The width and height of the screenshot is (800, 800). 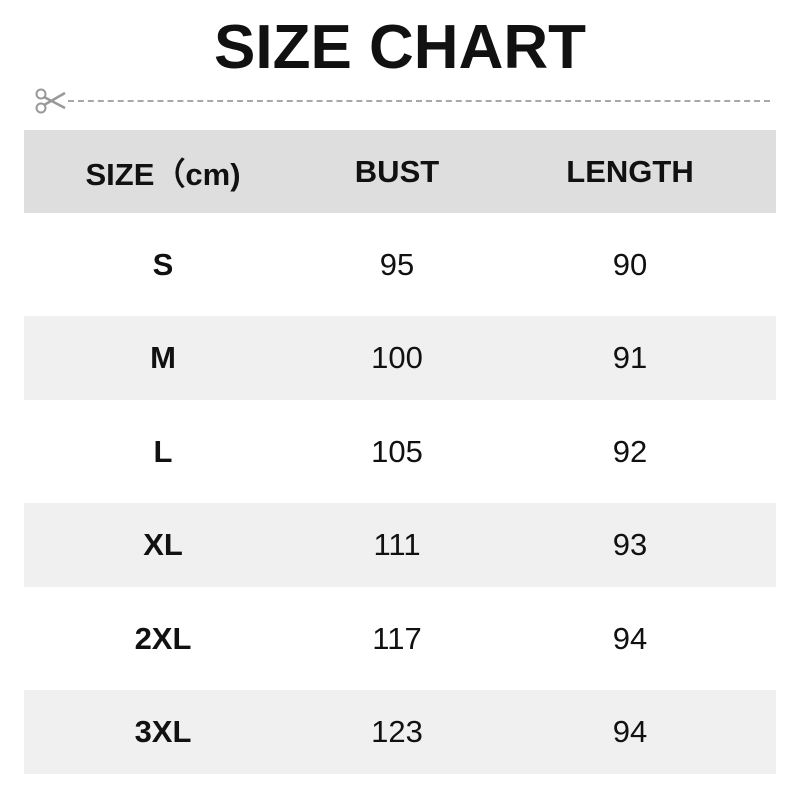 I want to click on cell-length: 92, so click(x=630, y=451).